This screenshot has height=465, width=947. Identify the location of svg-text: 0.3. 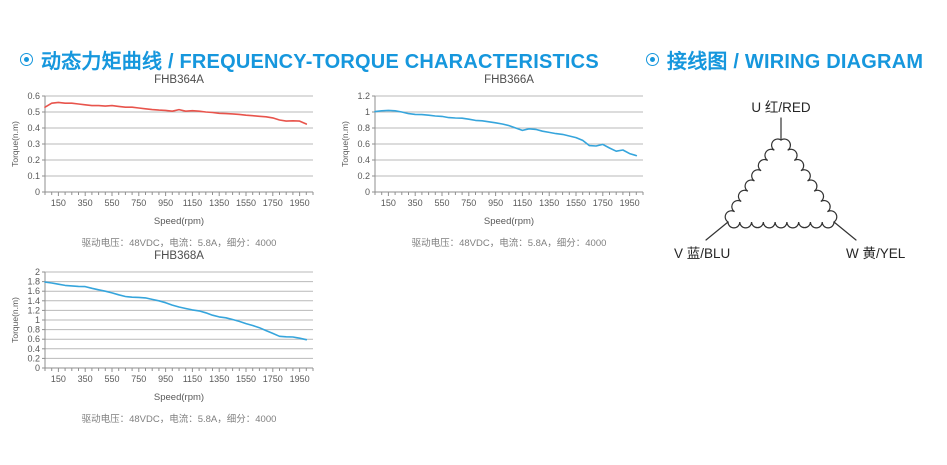
(33, 144).